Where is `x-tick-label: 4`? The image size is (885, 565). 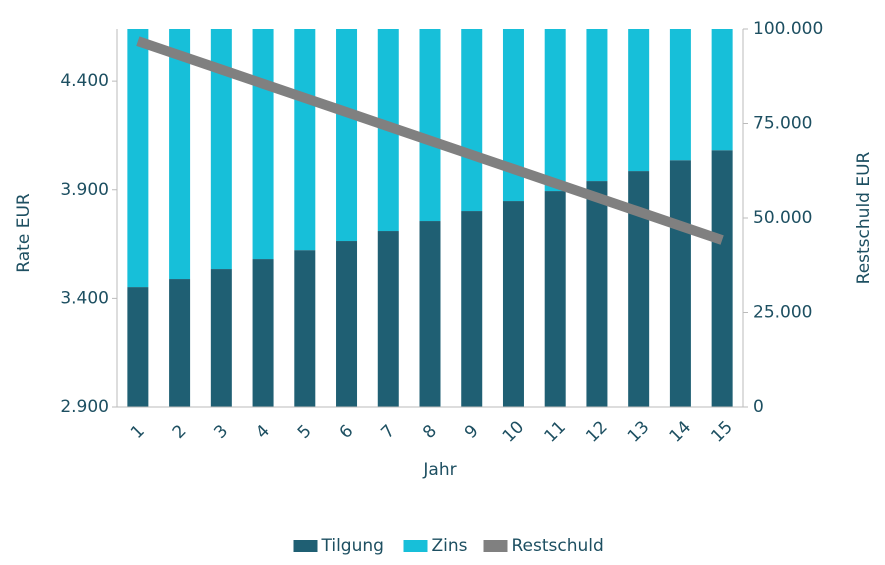 x-tick-label: 4 is located at coordinates (263, 432).